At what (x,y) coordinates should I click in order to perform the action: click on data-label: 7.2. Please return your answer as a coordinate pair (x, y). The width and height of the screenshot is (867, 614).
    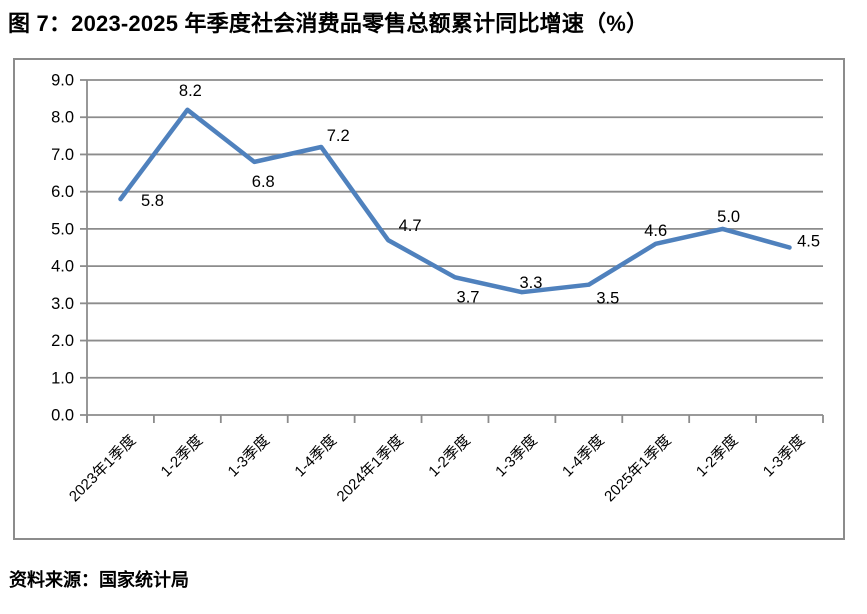
    Looking at the image, I should click on (338, 136).